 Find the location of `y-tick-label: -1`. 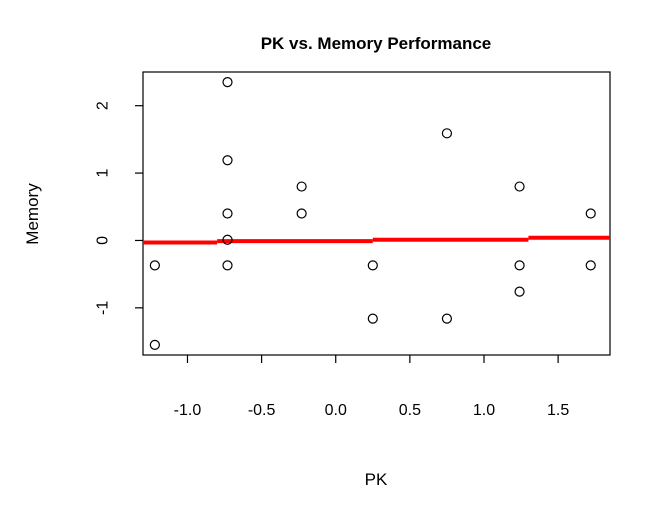

y-tick-label: -1 is located at coordinates (103, 308).